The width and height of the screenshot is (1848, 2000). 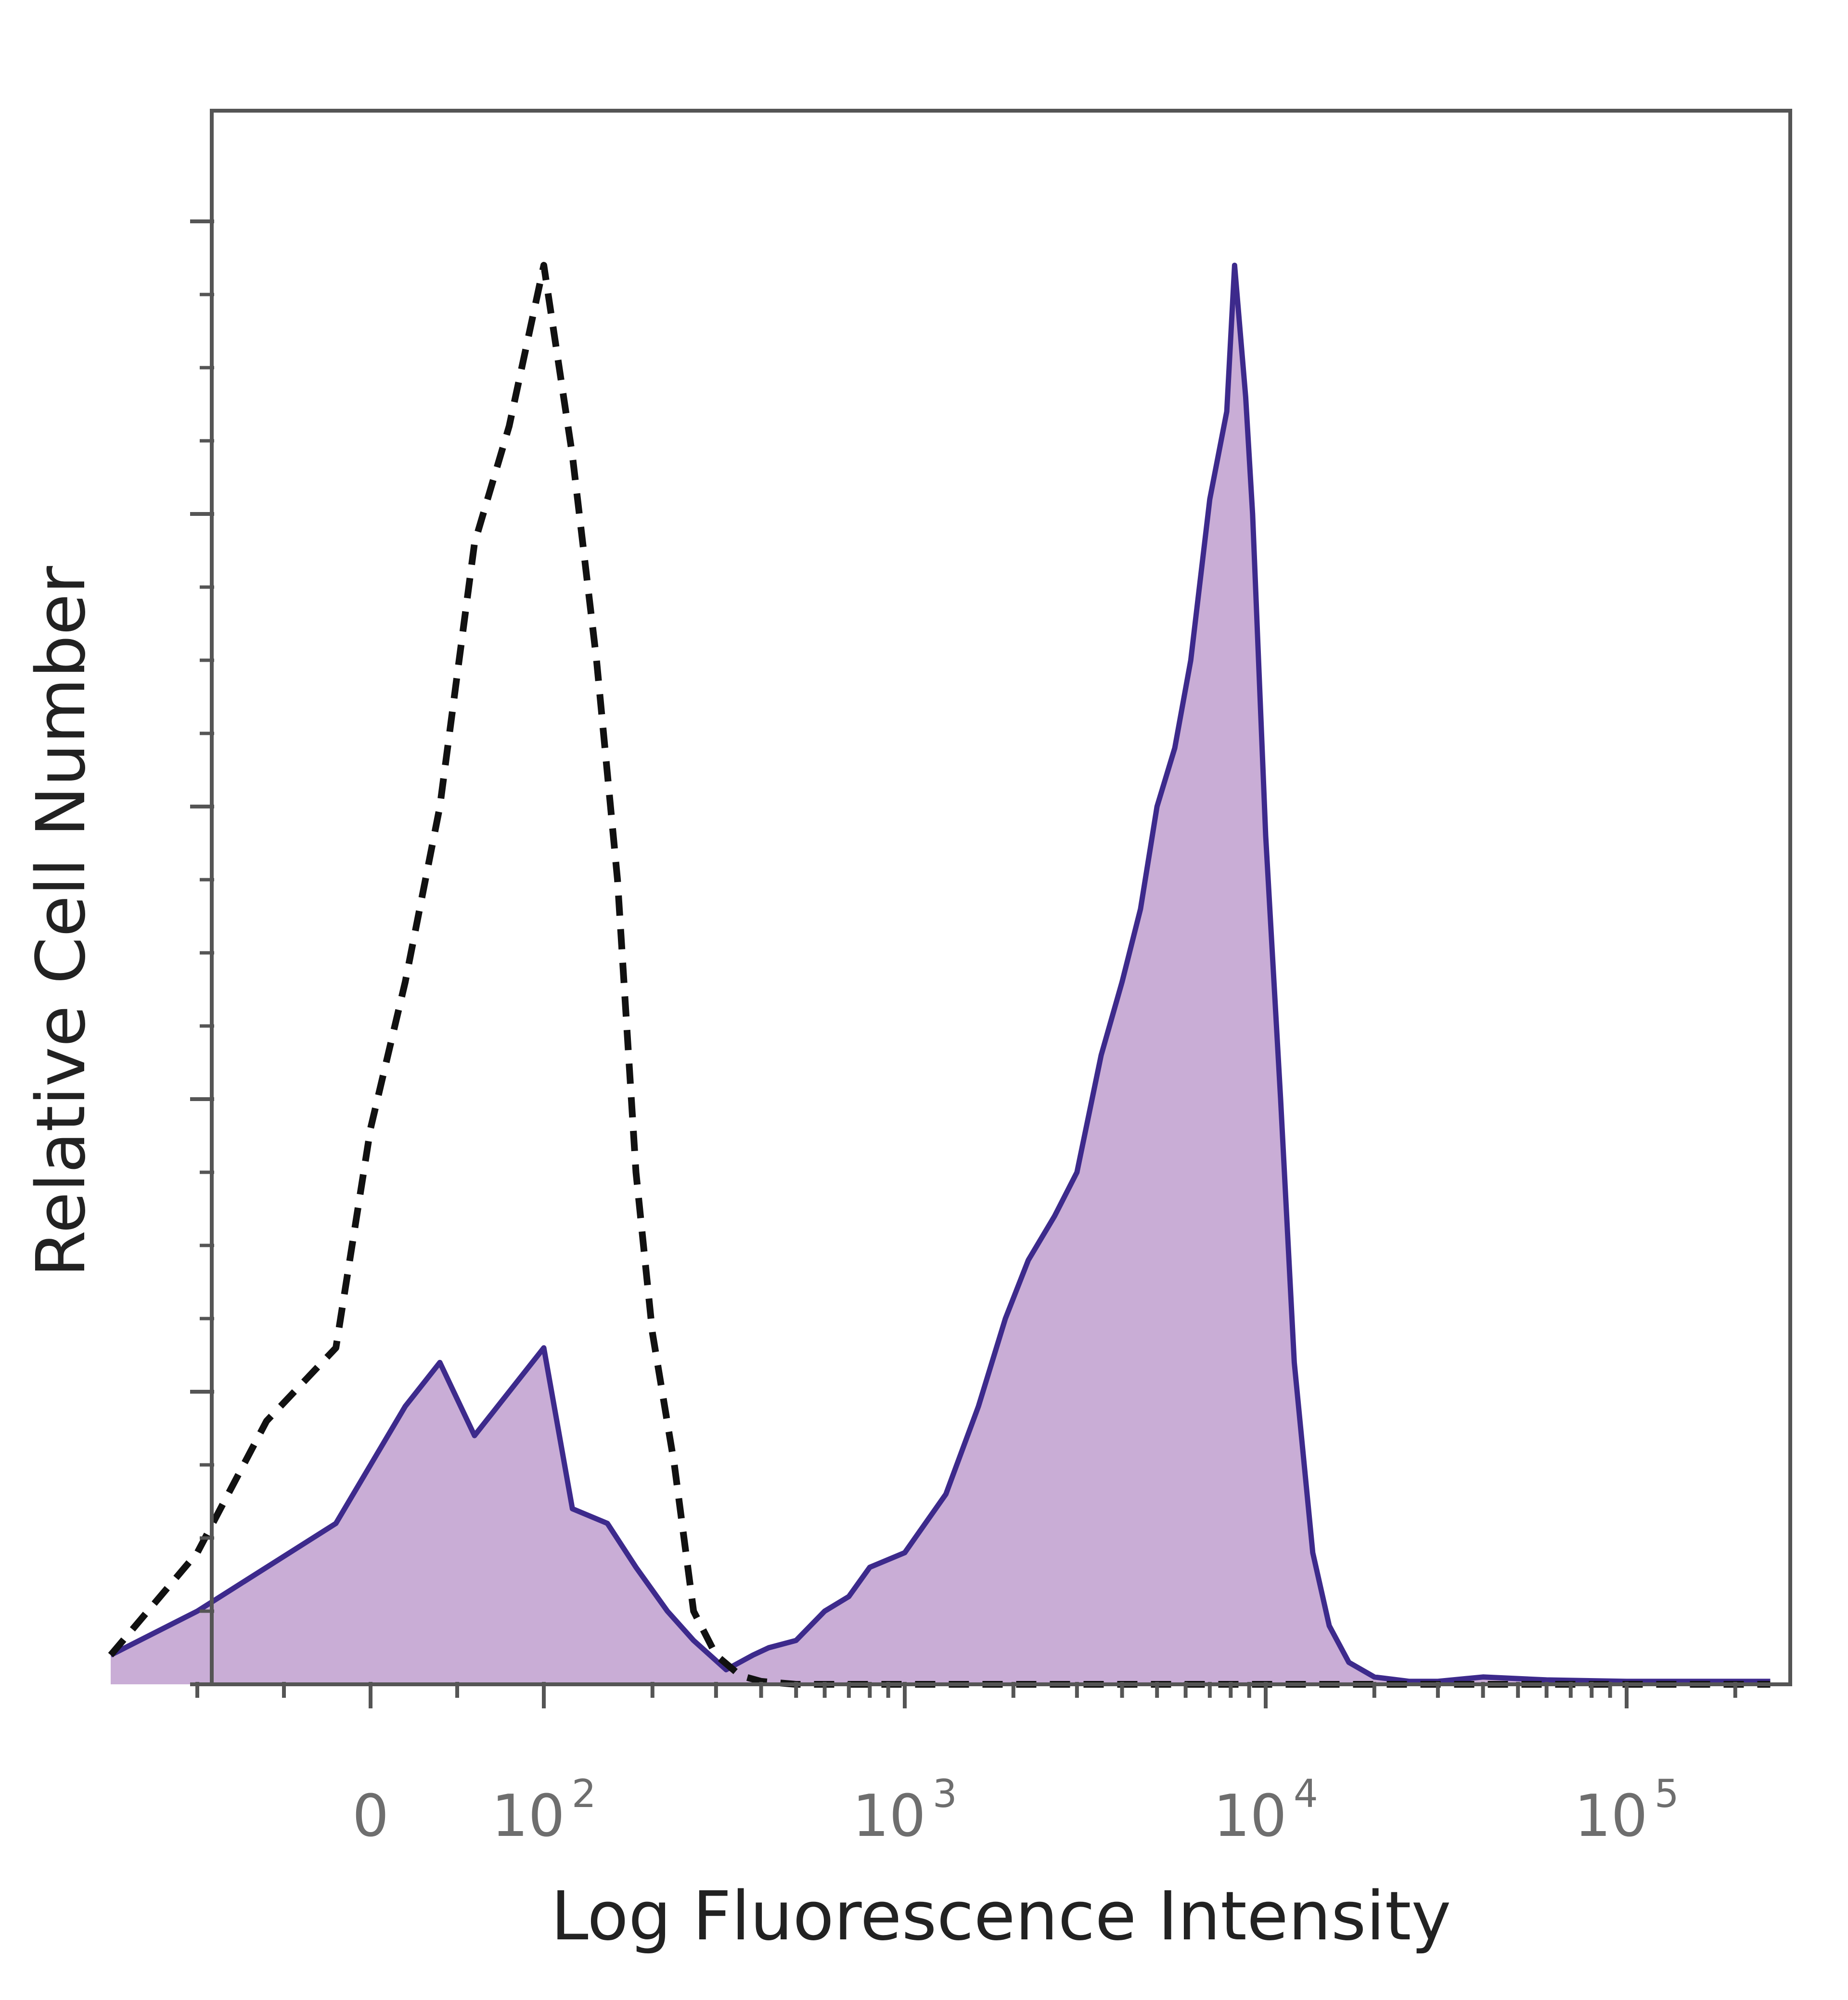 What do you see at coordinates (1265, 1810) in the screenshot?
I see `x-tick-label: 10 4` at bounding box center [1265, 1810].